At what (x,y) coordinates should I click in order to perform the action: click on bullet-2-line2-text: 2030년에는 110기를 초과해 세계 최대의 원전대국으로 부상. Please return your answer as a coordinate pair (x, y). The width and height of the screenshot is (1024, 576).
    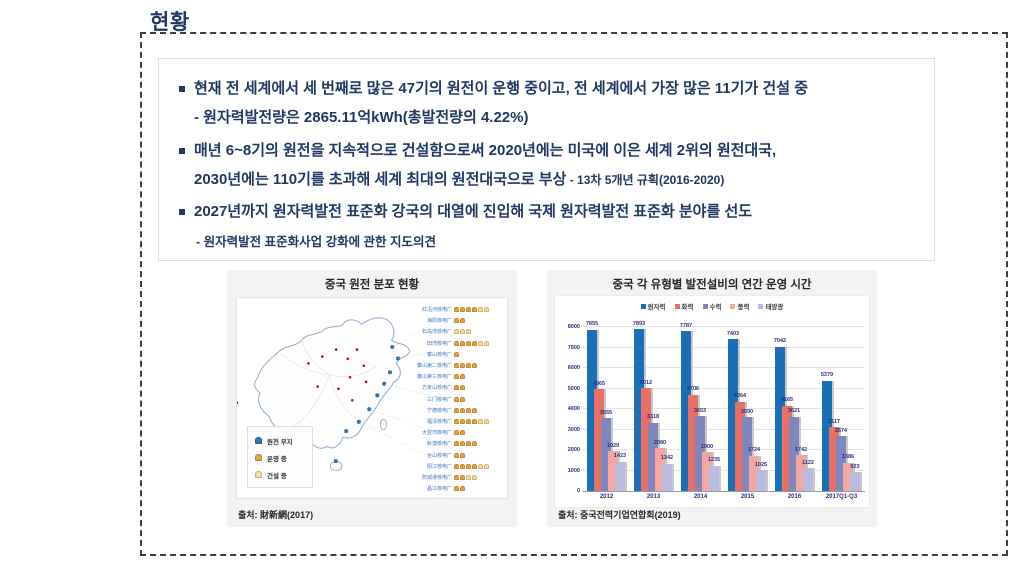
    Looking at the image, I should click on (380, 179).